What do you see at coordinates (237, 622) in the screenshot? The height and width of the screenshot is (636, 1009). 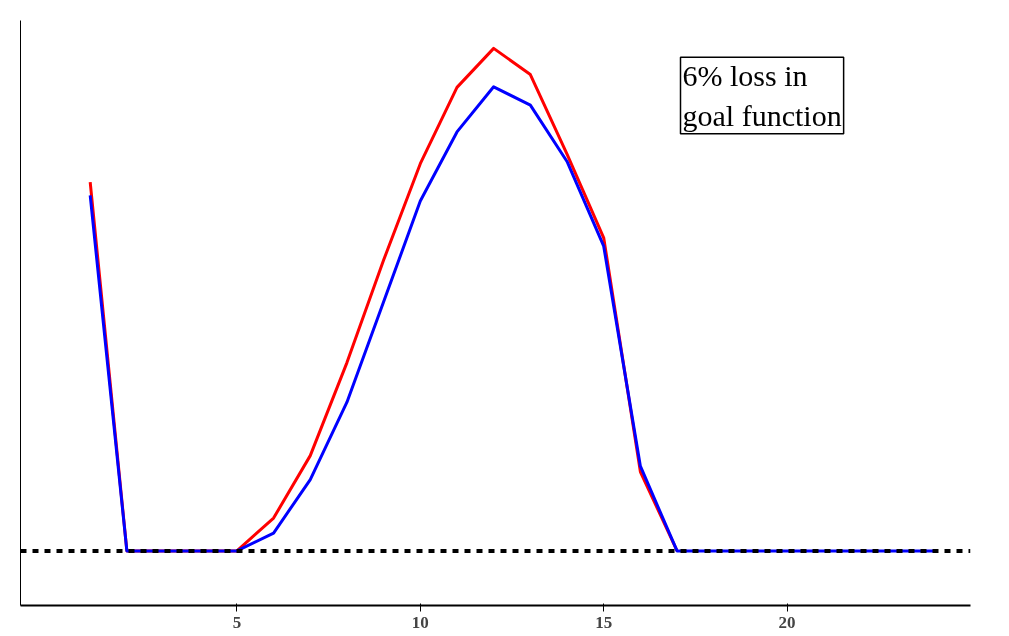 I see `x-tick-label: 5` at bounding box center [237, 622].